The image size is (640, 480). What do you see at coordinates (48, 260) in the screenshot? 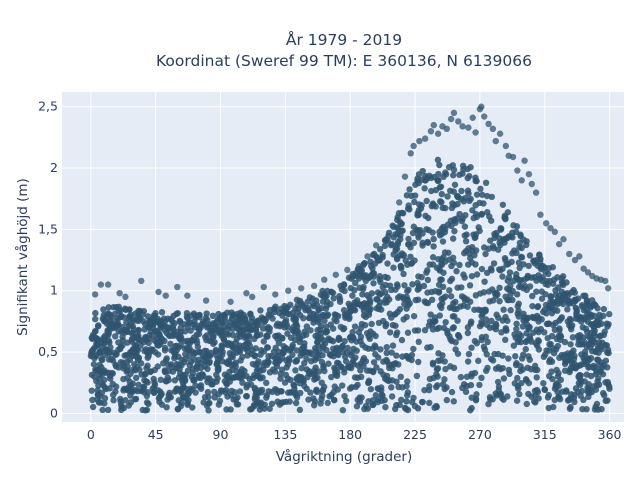
I see `y-axis-ticks: 0 0,5 1 1,5 2 2,5` at bounding box center [48, 260].